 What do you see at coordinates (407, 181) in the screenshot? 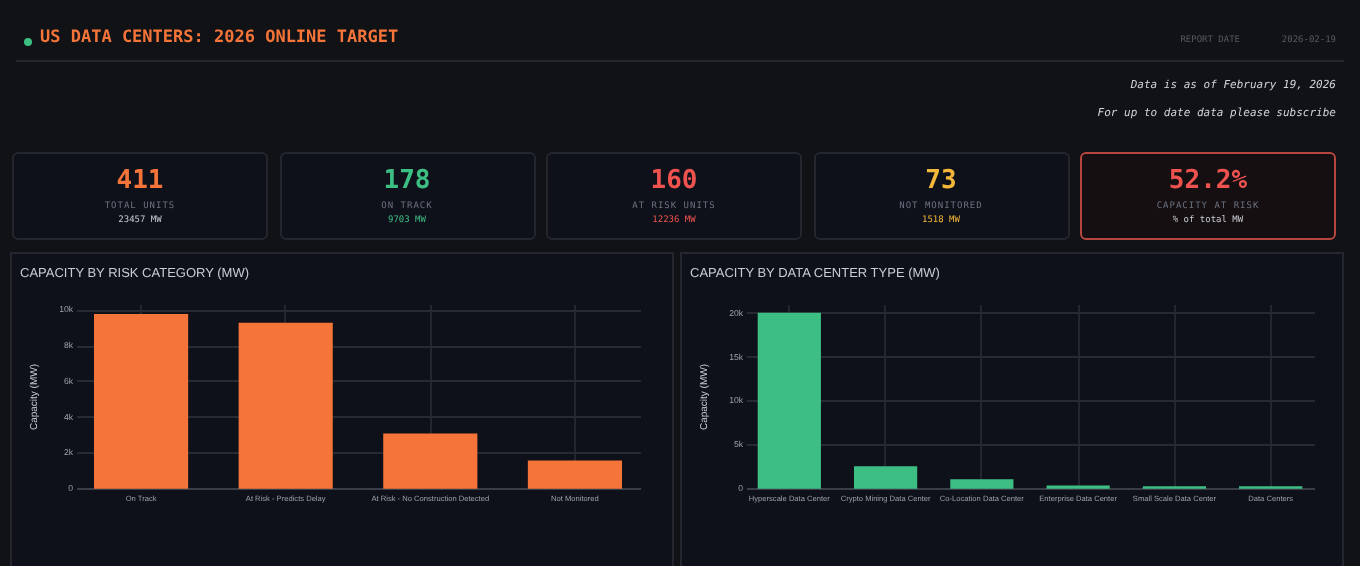
I see `text: 178` at bounding box center [407, 181].